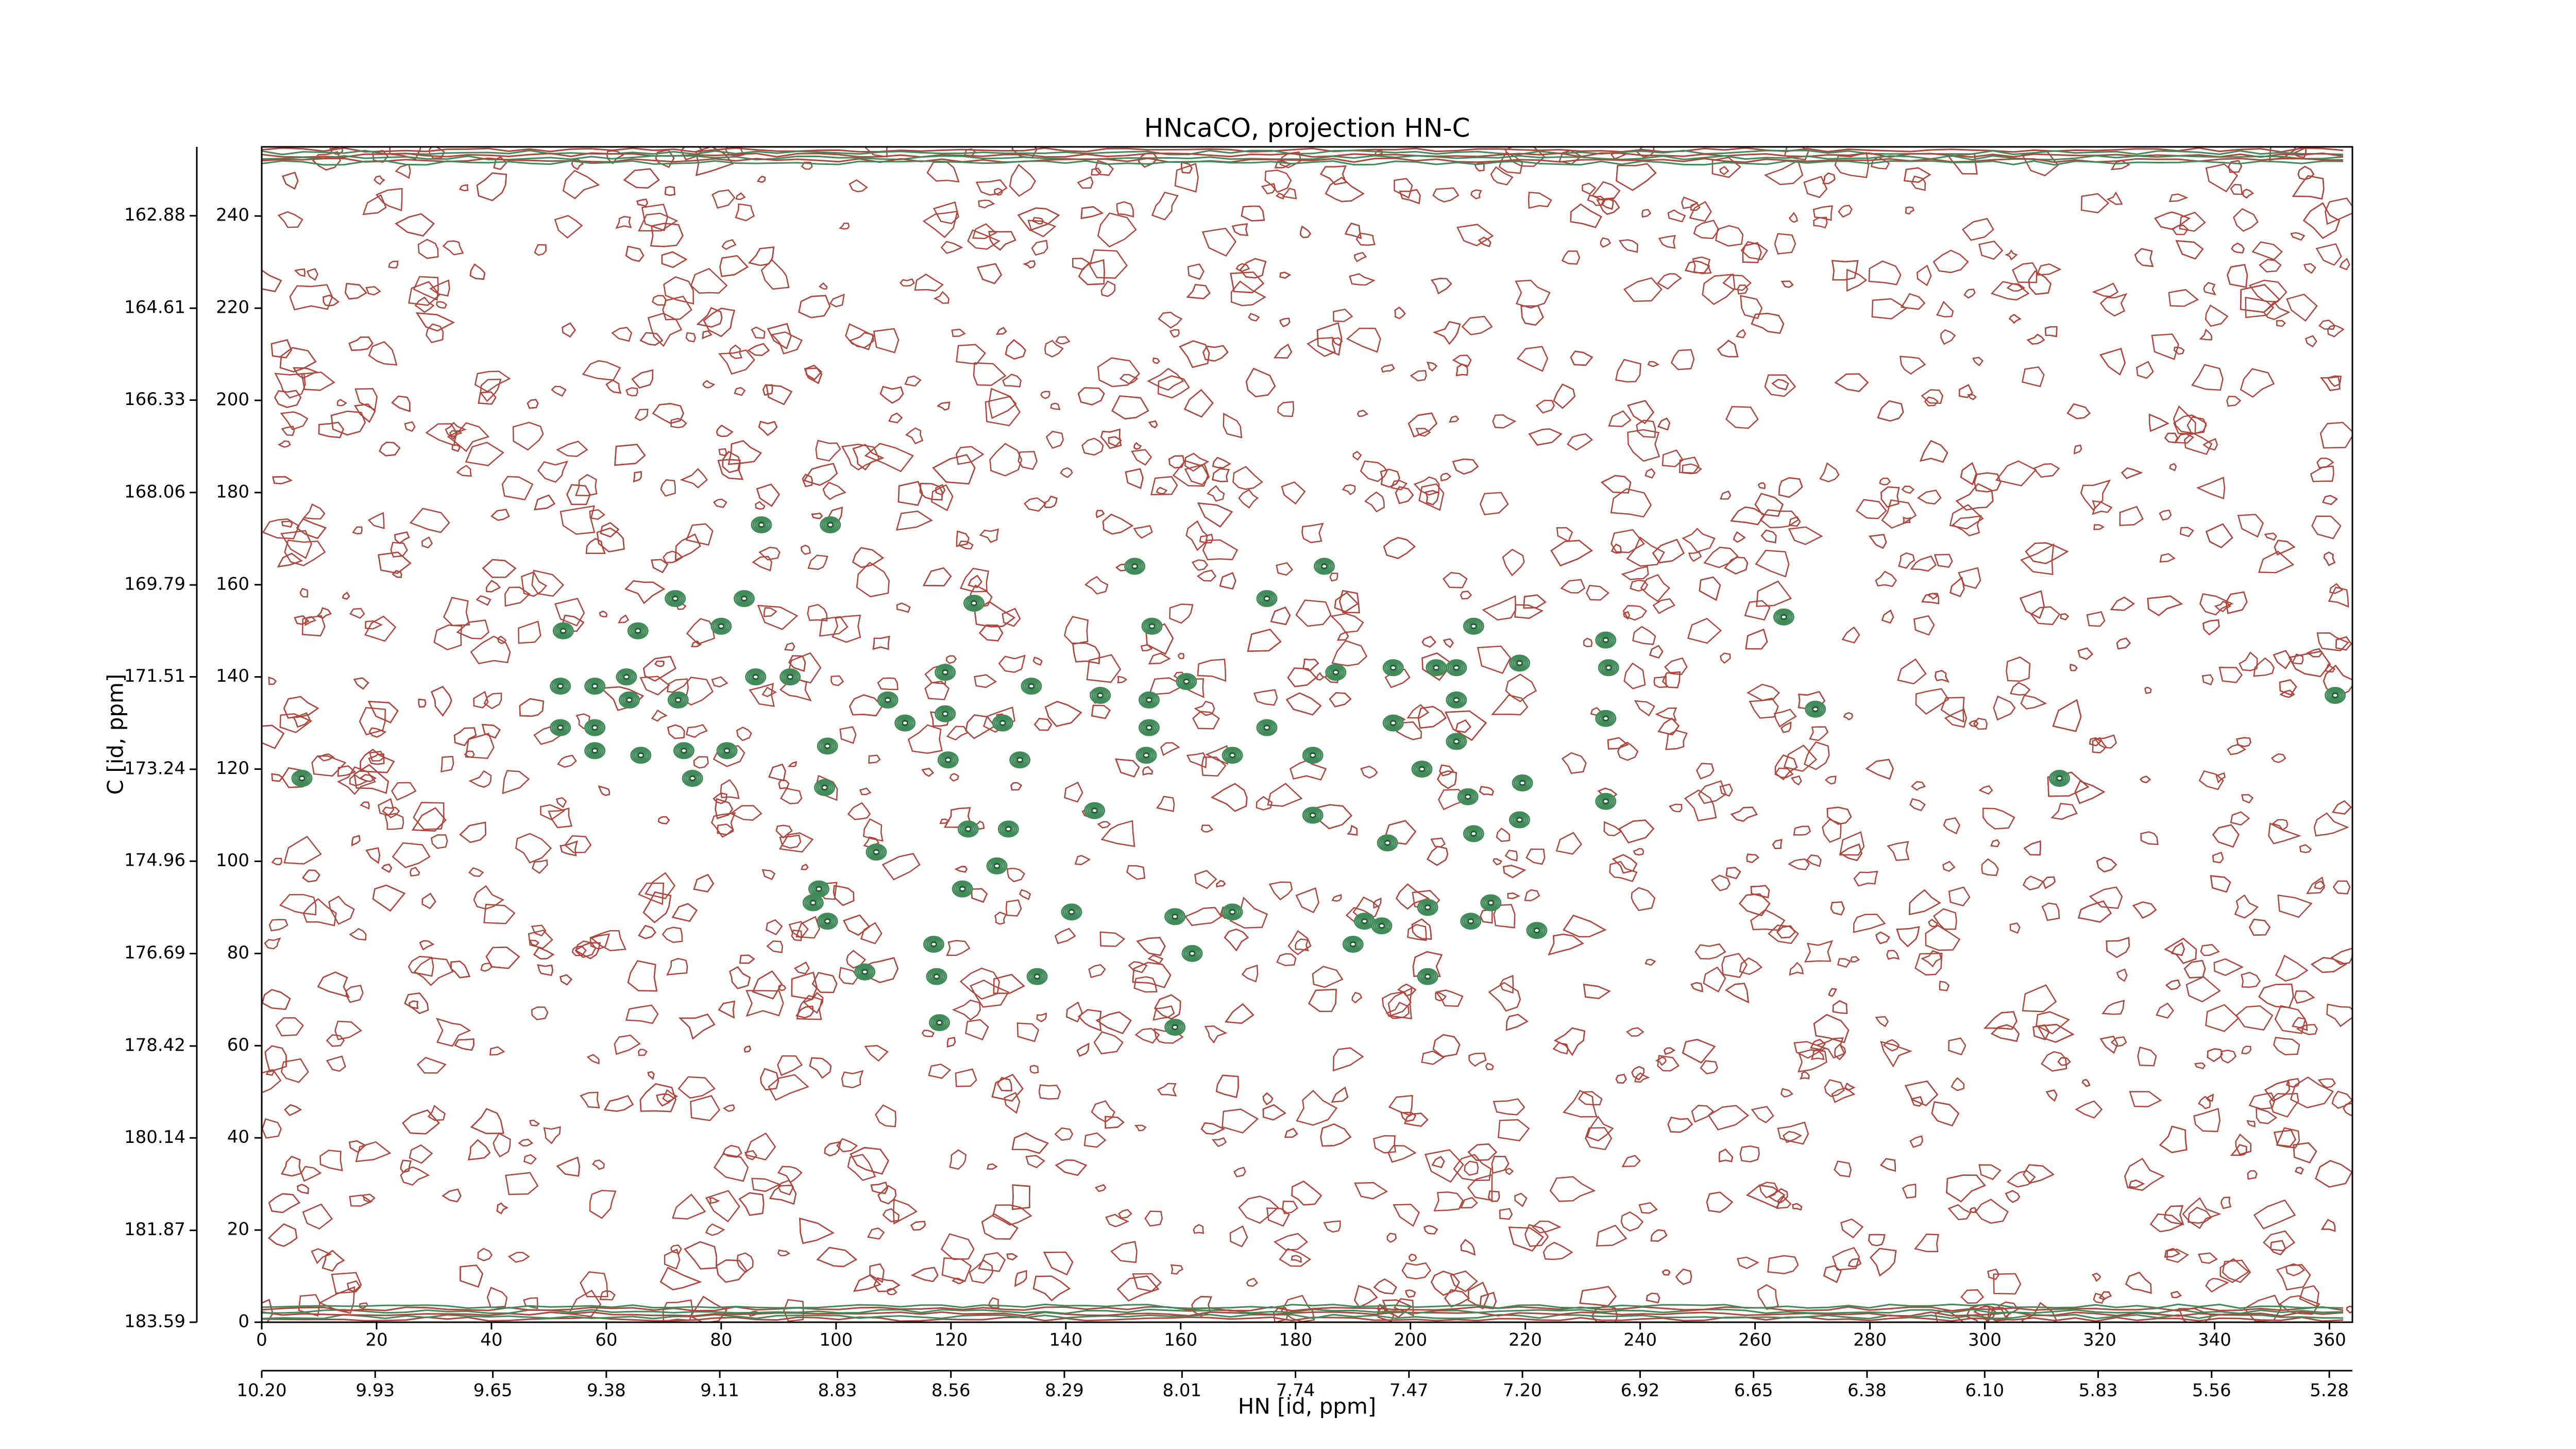 The width and height of the screenshot is (2576, 1449). I want to click on x2-tick-label: 8.01, so click(1181, 1390).